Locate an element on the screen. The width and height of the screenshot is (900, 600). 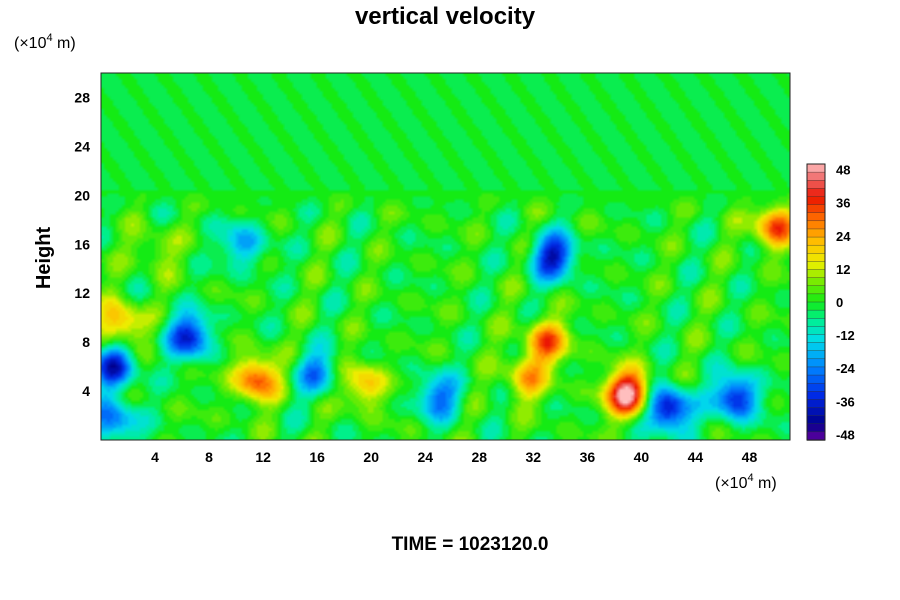
y-axis-label: Height is located at coordinates (44, 258).